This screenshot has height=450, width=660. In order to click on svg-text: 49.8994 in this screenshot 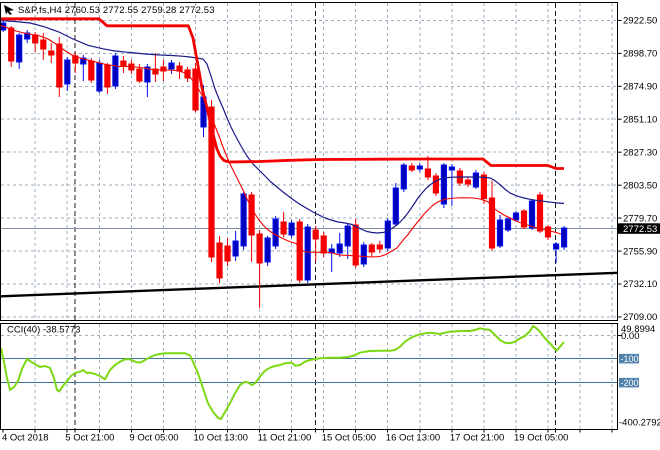, I will do `click(638, 329)`.